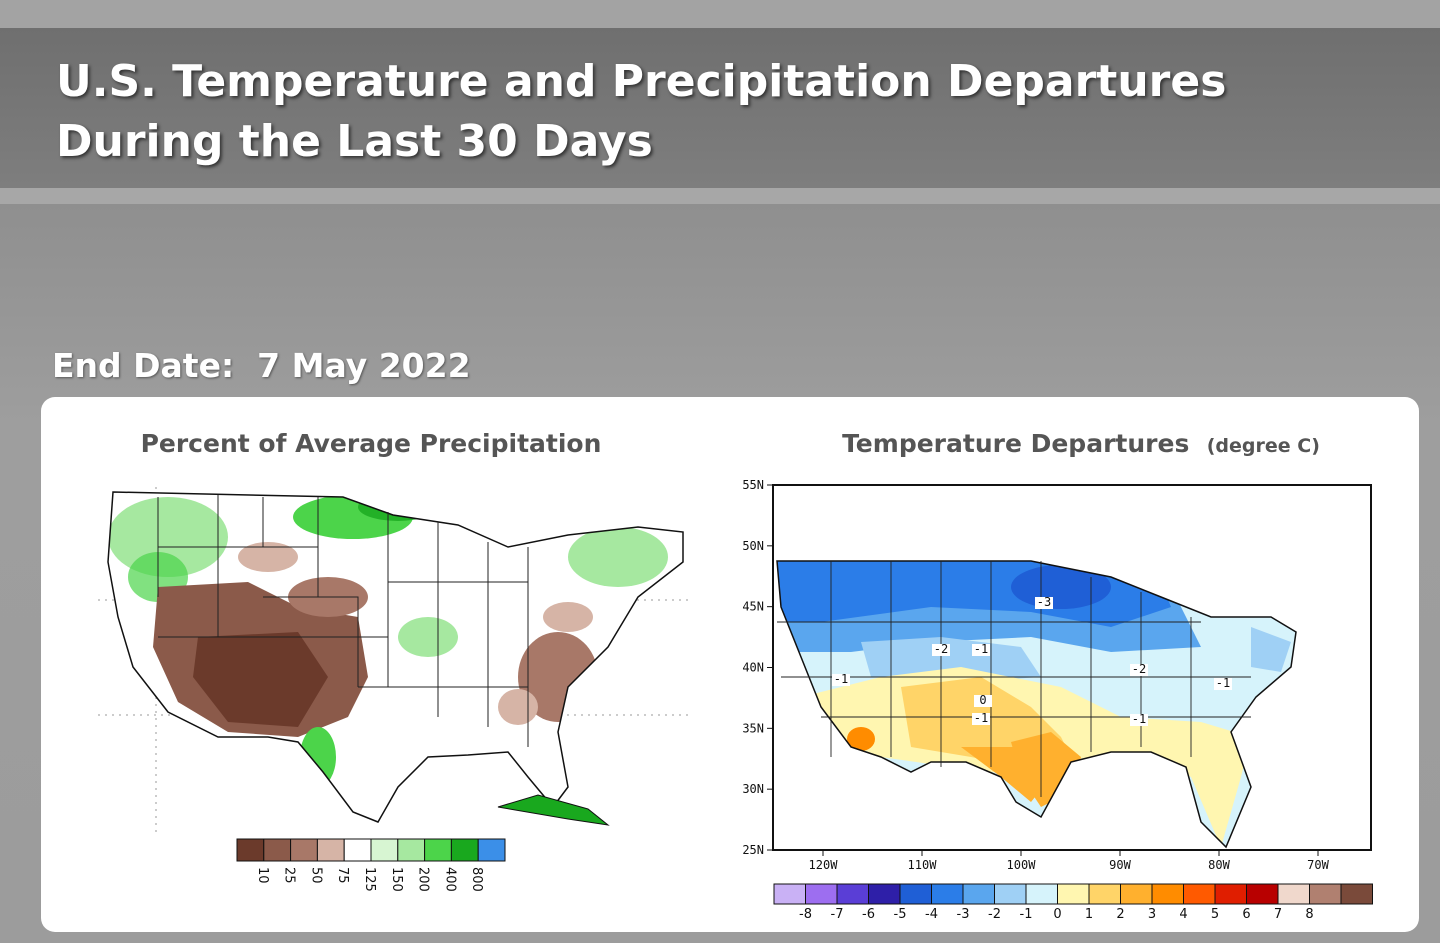 Image resolution: width=1440 pixels, height=943 pixels. Describe the element at coordinates (342, 875) in the screenshot. I see `colorbar-label: 75` at that location.